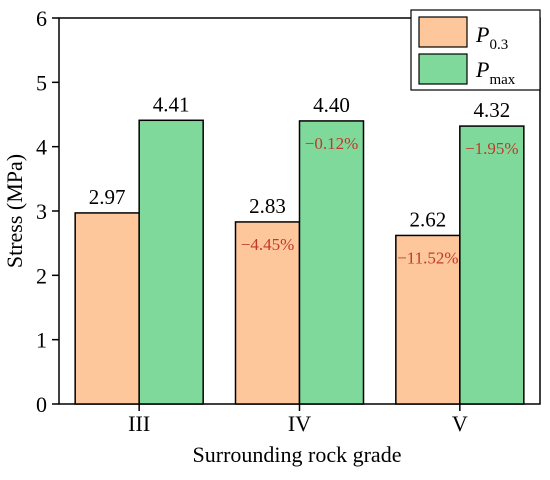 The height and width of the screenshot is (480, 550). What do you see at coordinates (268, 244) in the screenshot?
I see `percent-change-label: −4.45%` at bounding box center [268, 244].